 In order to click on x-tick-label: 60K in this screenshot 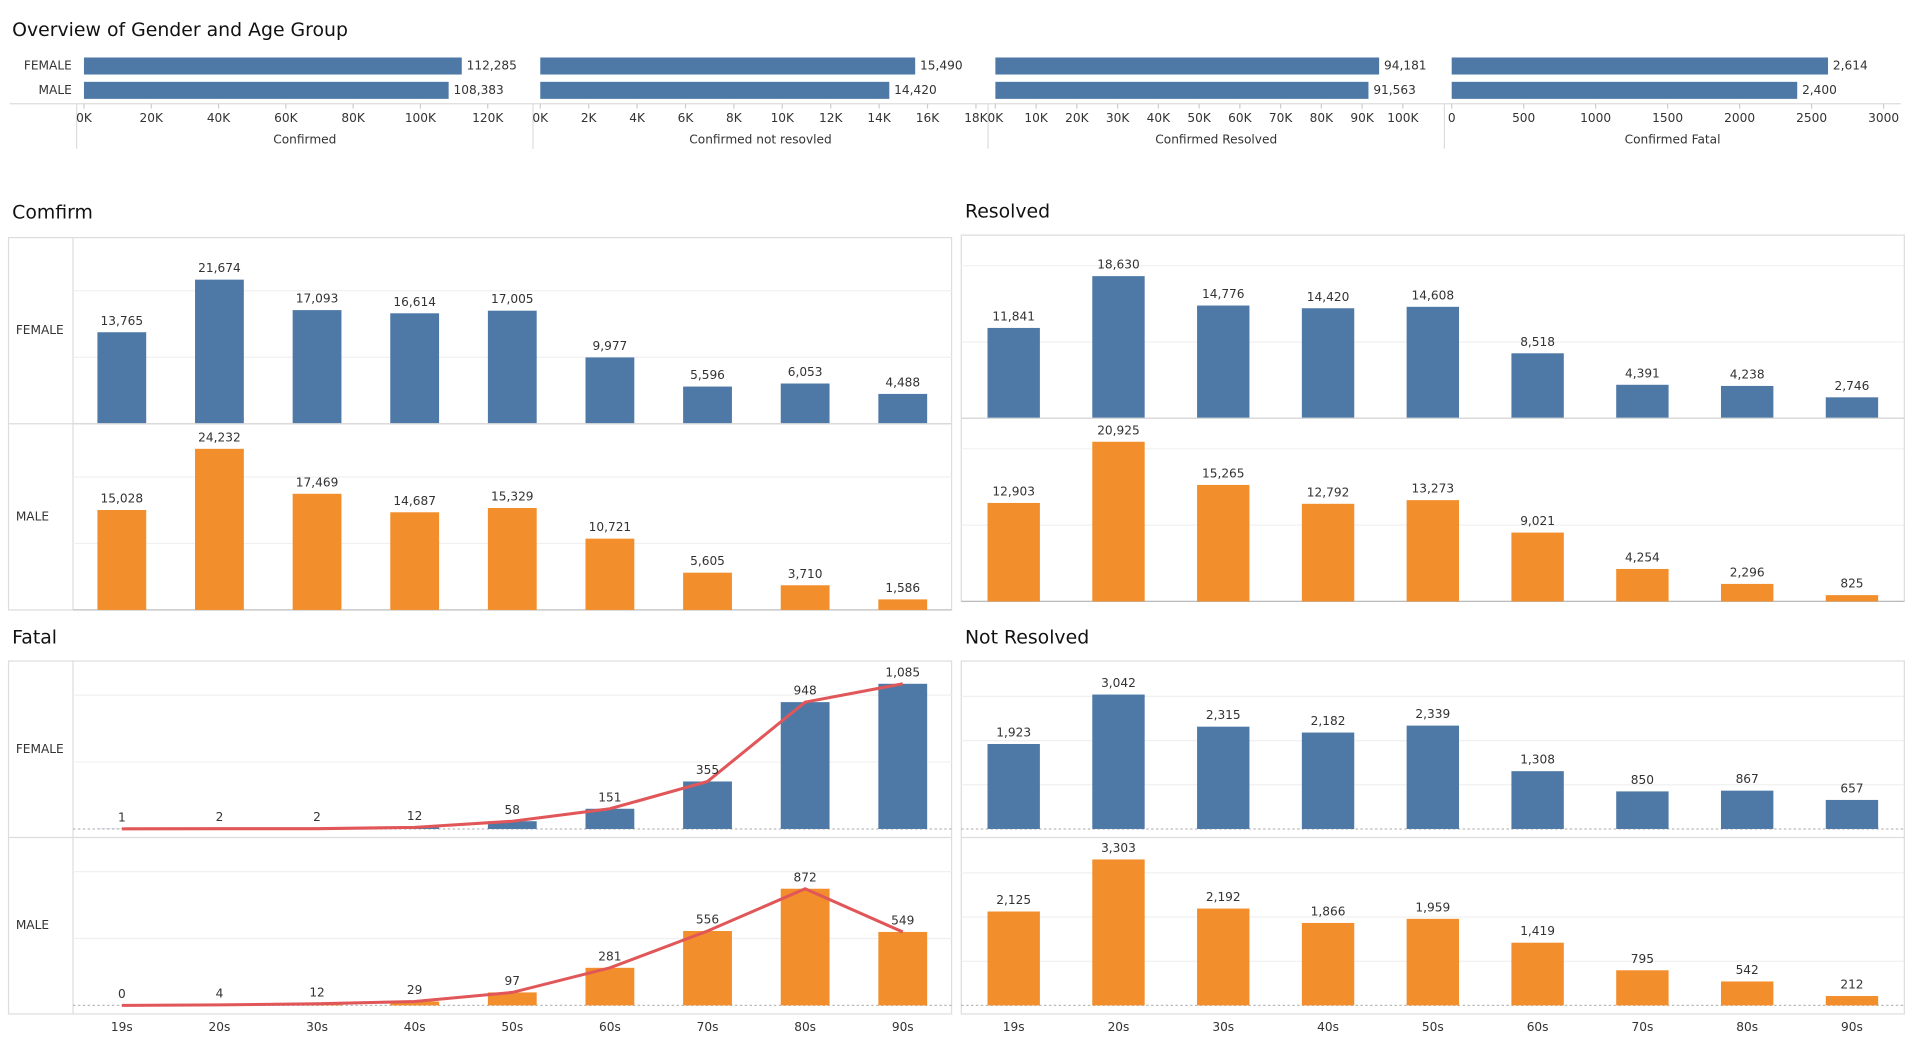, I will do `click(286, 118)`.